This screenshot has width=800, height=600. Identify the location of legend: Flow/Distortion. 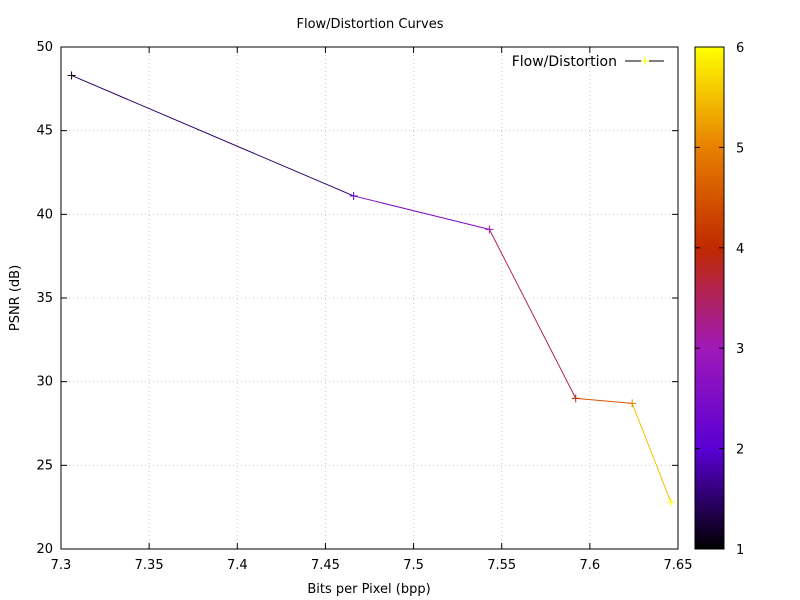
(588, 62).